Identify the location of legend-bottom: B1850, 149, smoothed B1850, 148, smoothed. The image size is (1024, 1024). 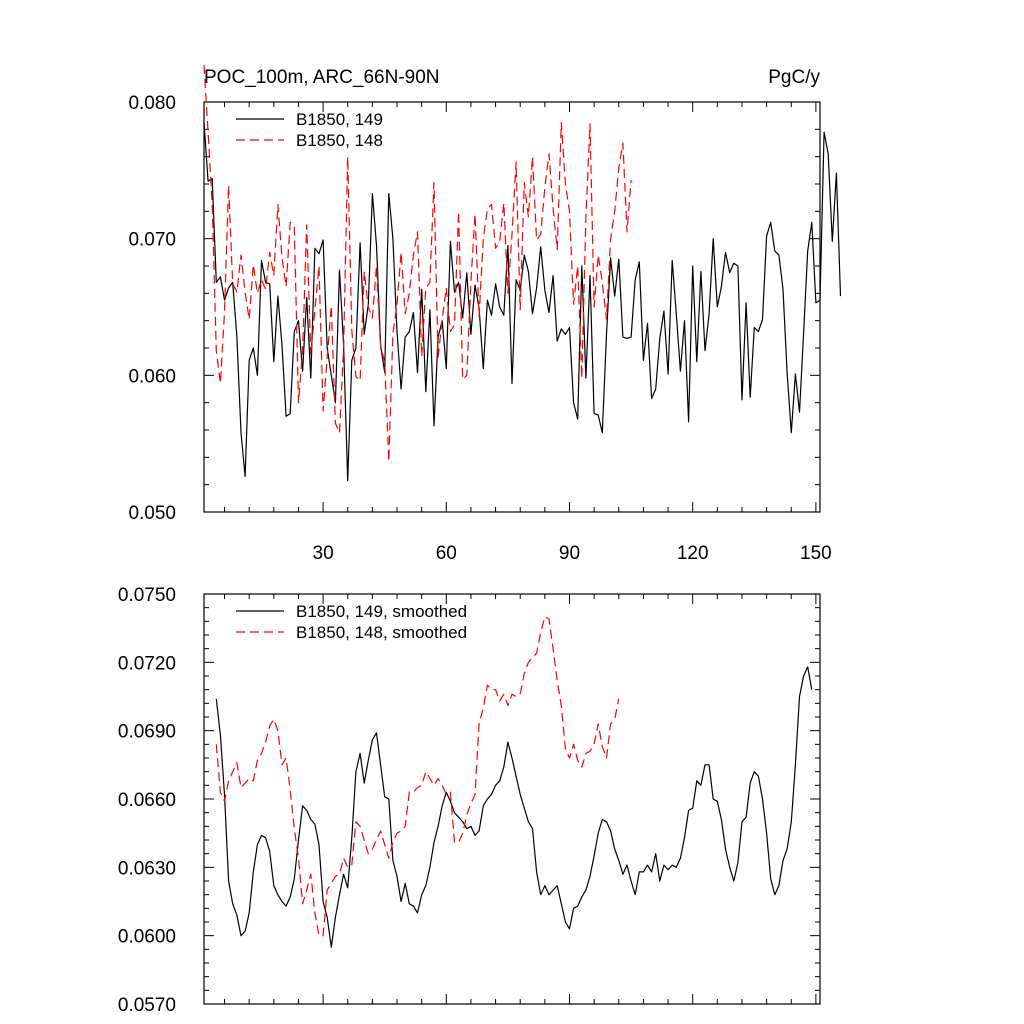
(351, 622).